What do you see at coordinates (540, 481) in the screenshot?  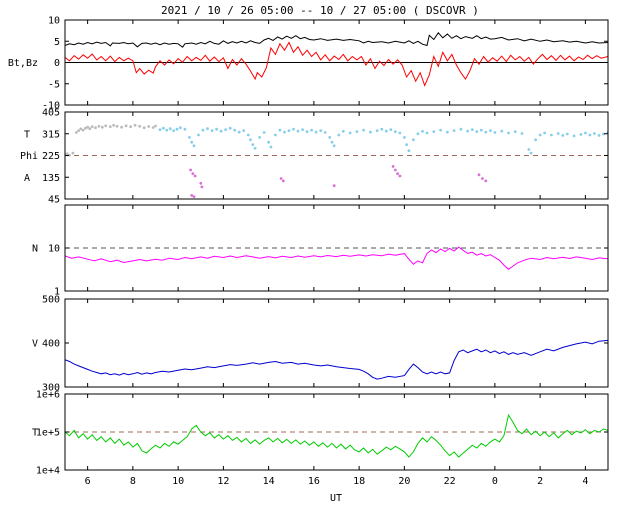 I see `x-tick-label: 2` at bounding box center [540, 481].